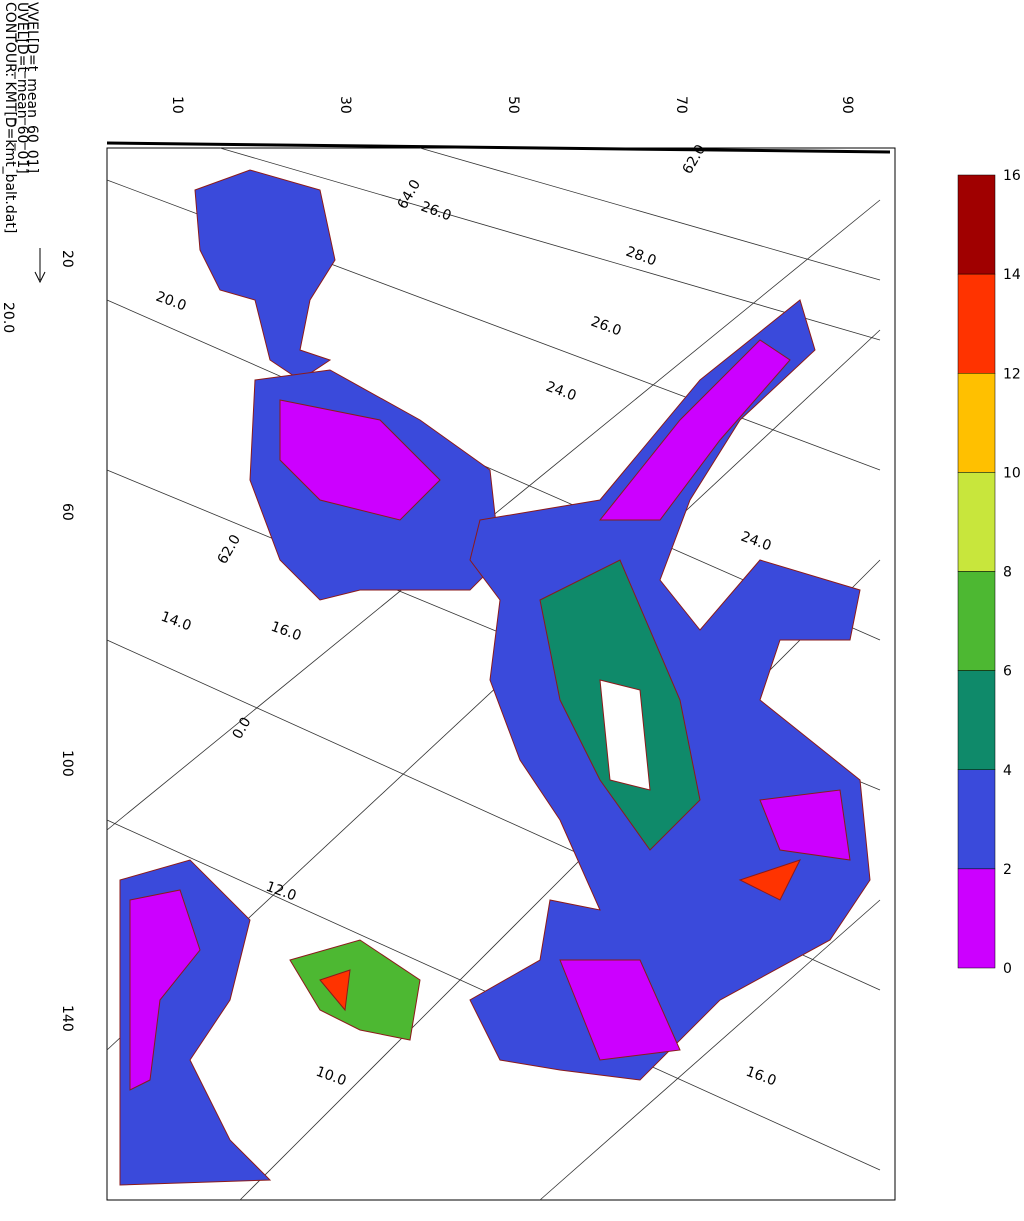  I want to click on colorbar-label: 12, so click(1012, 374).